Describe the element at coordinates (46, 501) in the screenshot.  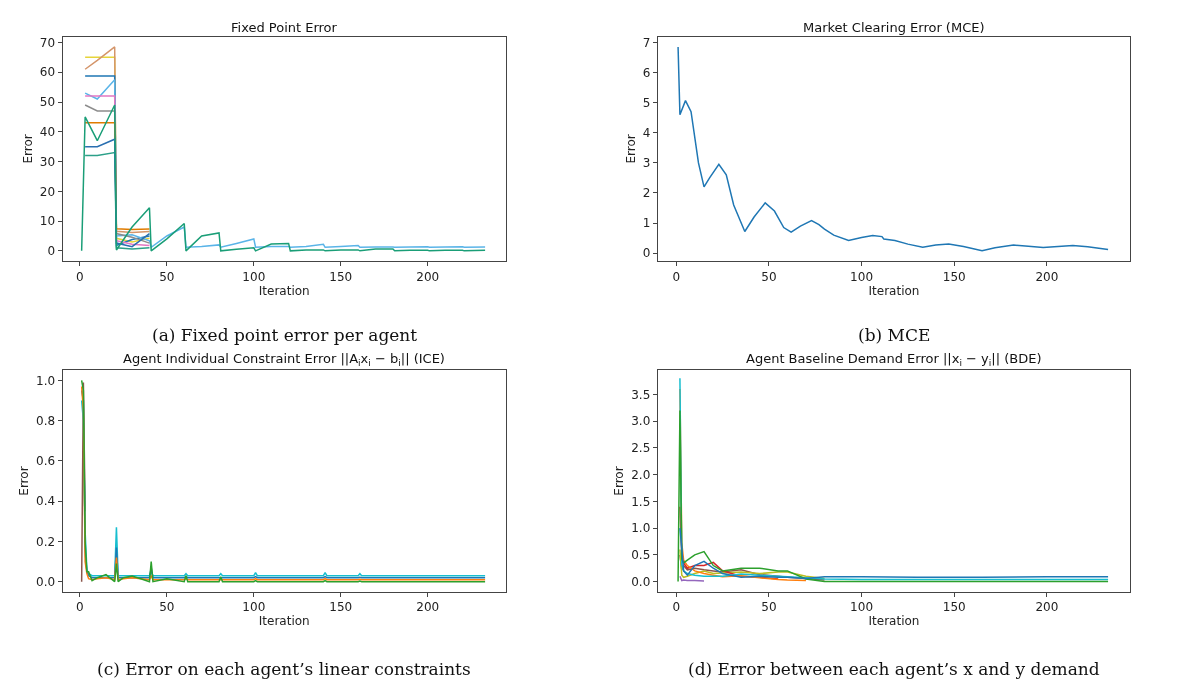
I see `y-tick-label: 0.4` at that location.